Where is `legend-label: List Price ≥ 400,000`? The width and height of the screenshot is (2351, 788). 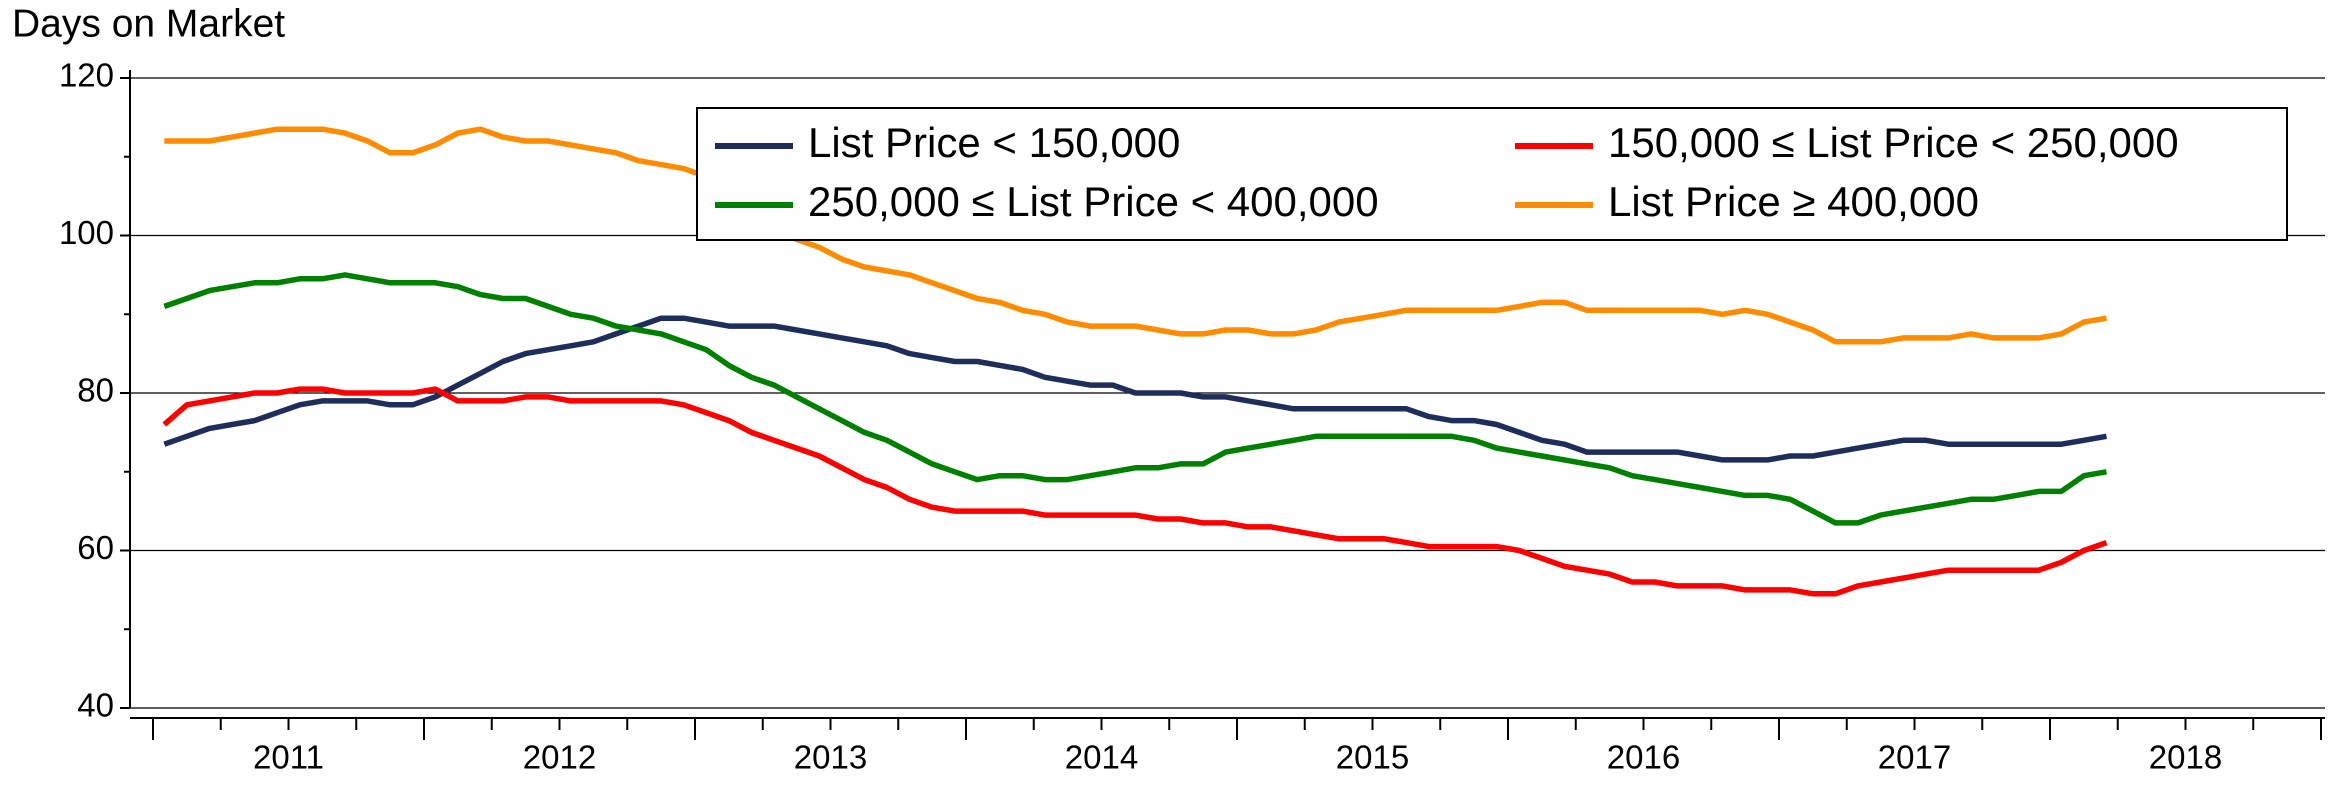
legend-label: List Price ≥ 400,000 is located at coordinates (1793, 201).